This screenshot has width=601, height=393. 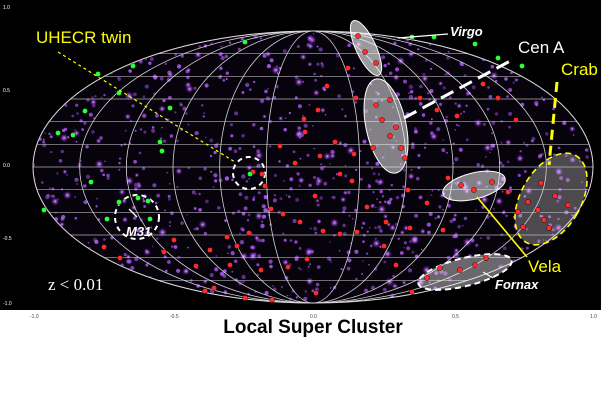 What do you see at coordinates (455, 317) in the screenshot?
I see `x-tick-label: 0.5` at bounding box center [455, 317].